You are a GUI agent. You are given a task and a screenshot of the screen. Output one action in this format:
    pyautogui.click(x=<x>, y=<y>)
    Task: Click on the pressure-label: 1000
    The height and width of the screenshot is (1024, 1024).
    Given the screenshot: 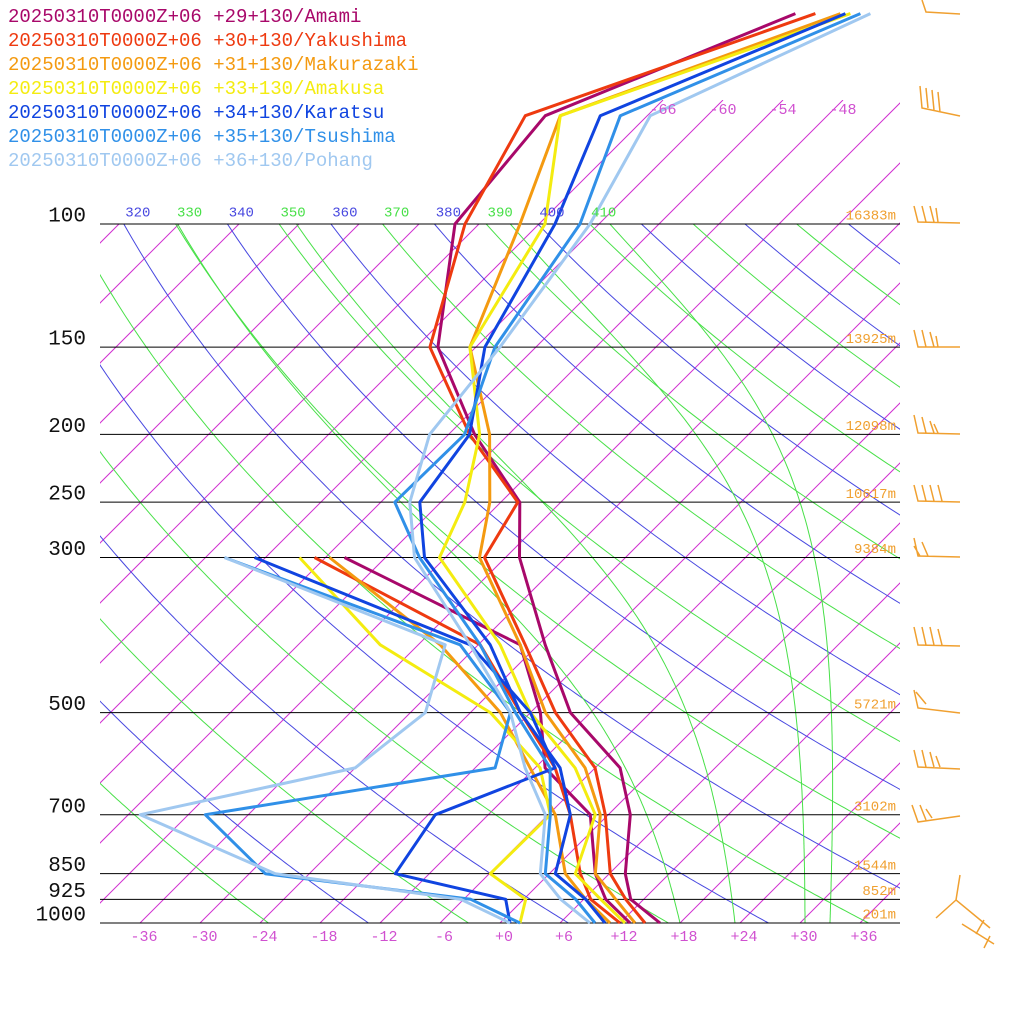 What is the action you would take?
    pyautogui.click(x=61, y=916)
    